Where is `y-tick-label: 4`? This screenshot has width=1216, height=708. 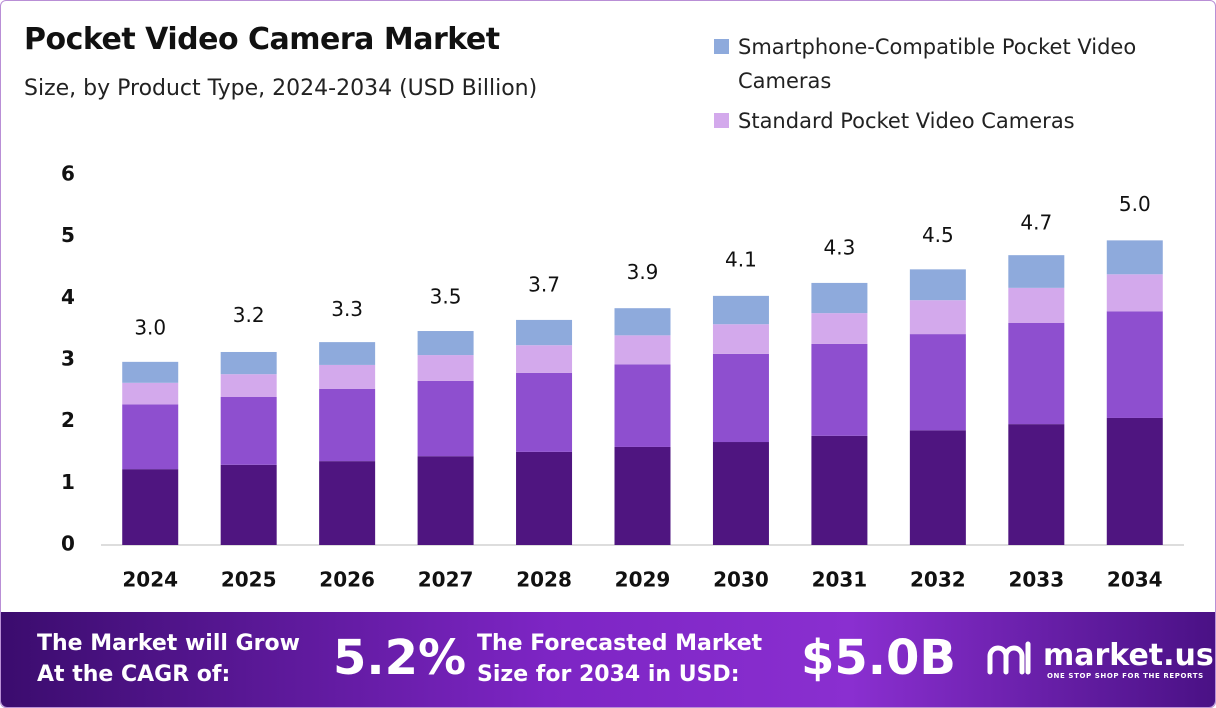
y-tick-label: 4 is located at coordinates (68, 297).